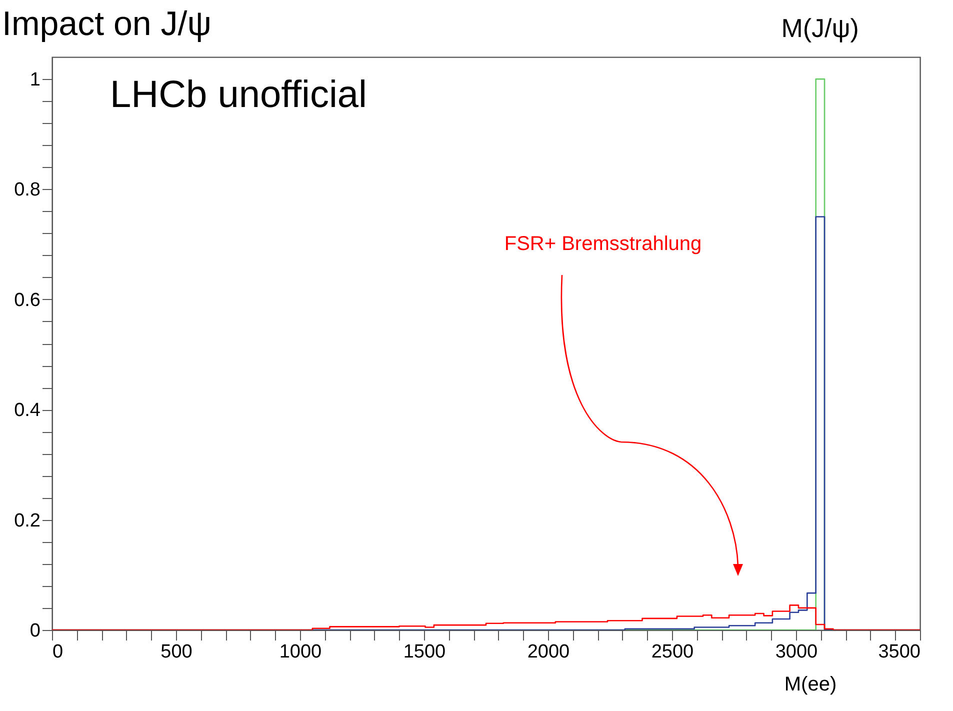  I want to click on x-tick-label: 1000, so click(300, 652).